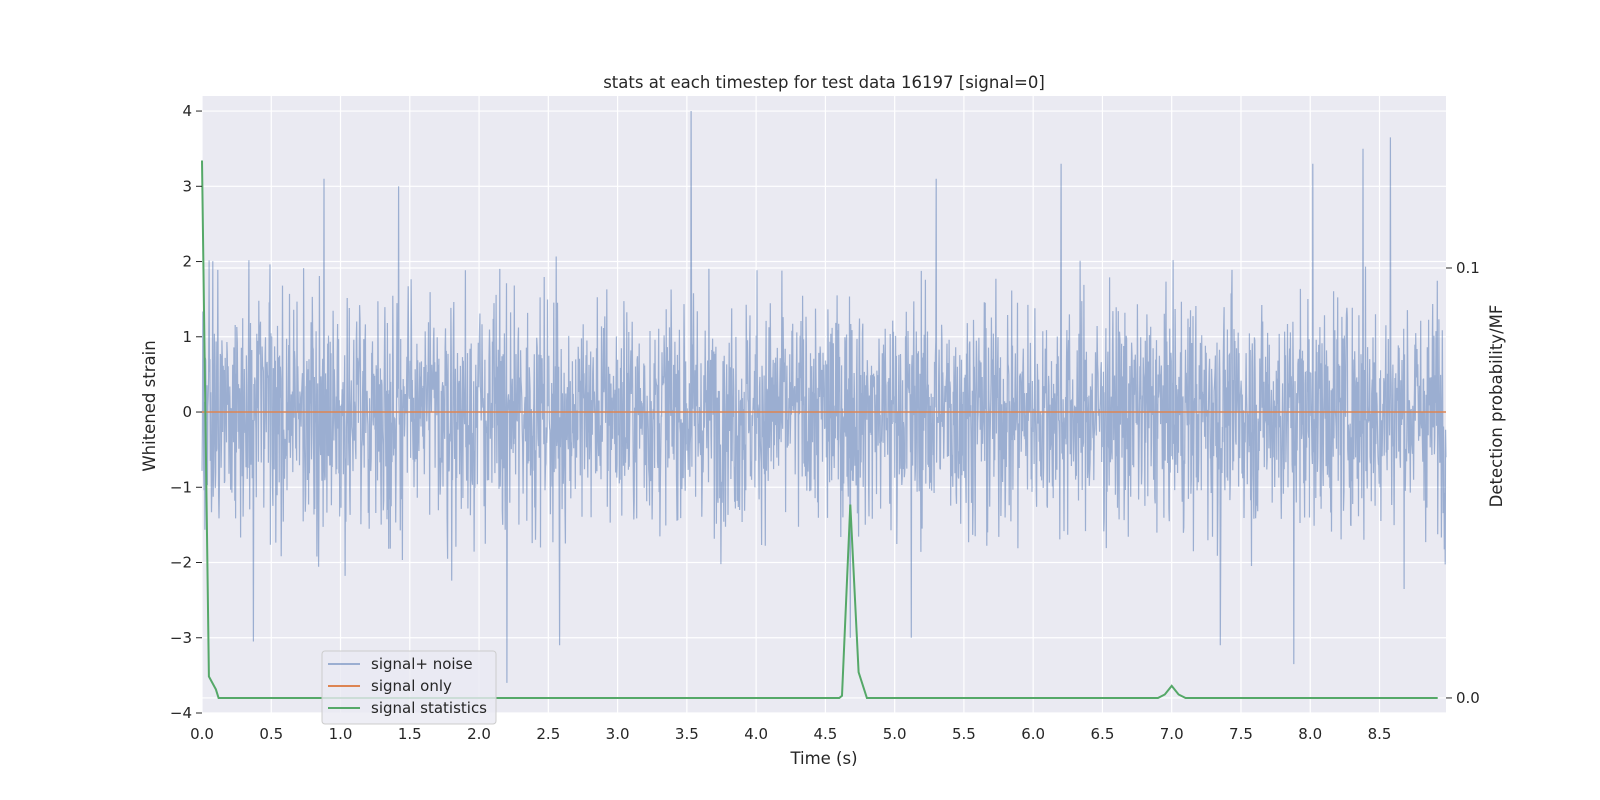 This screenshot has width=1600, height=800. I want to click on x-tick-label: 6.5, so click(1103, 734).